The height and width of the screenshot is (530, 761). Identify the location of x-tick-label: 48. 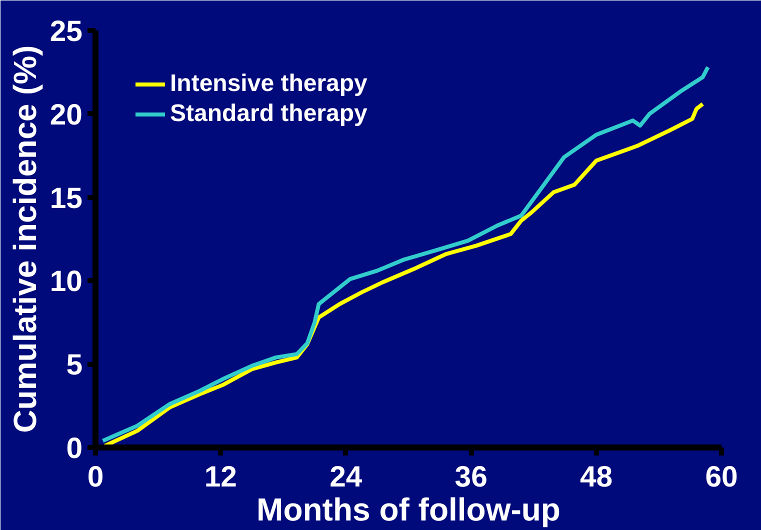
(596, 477).